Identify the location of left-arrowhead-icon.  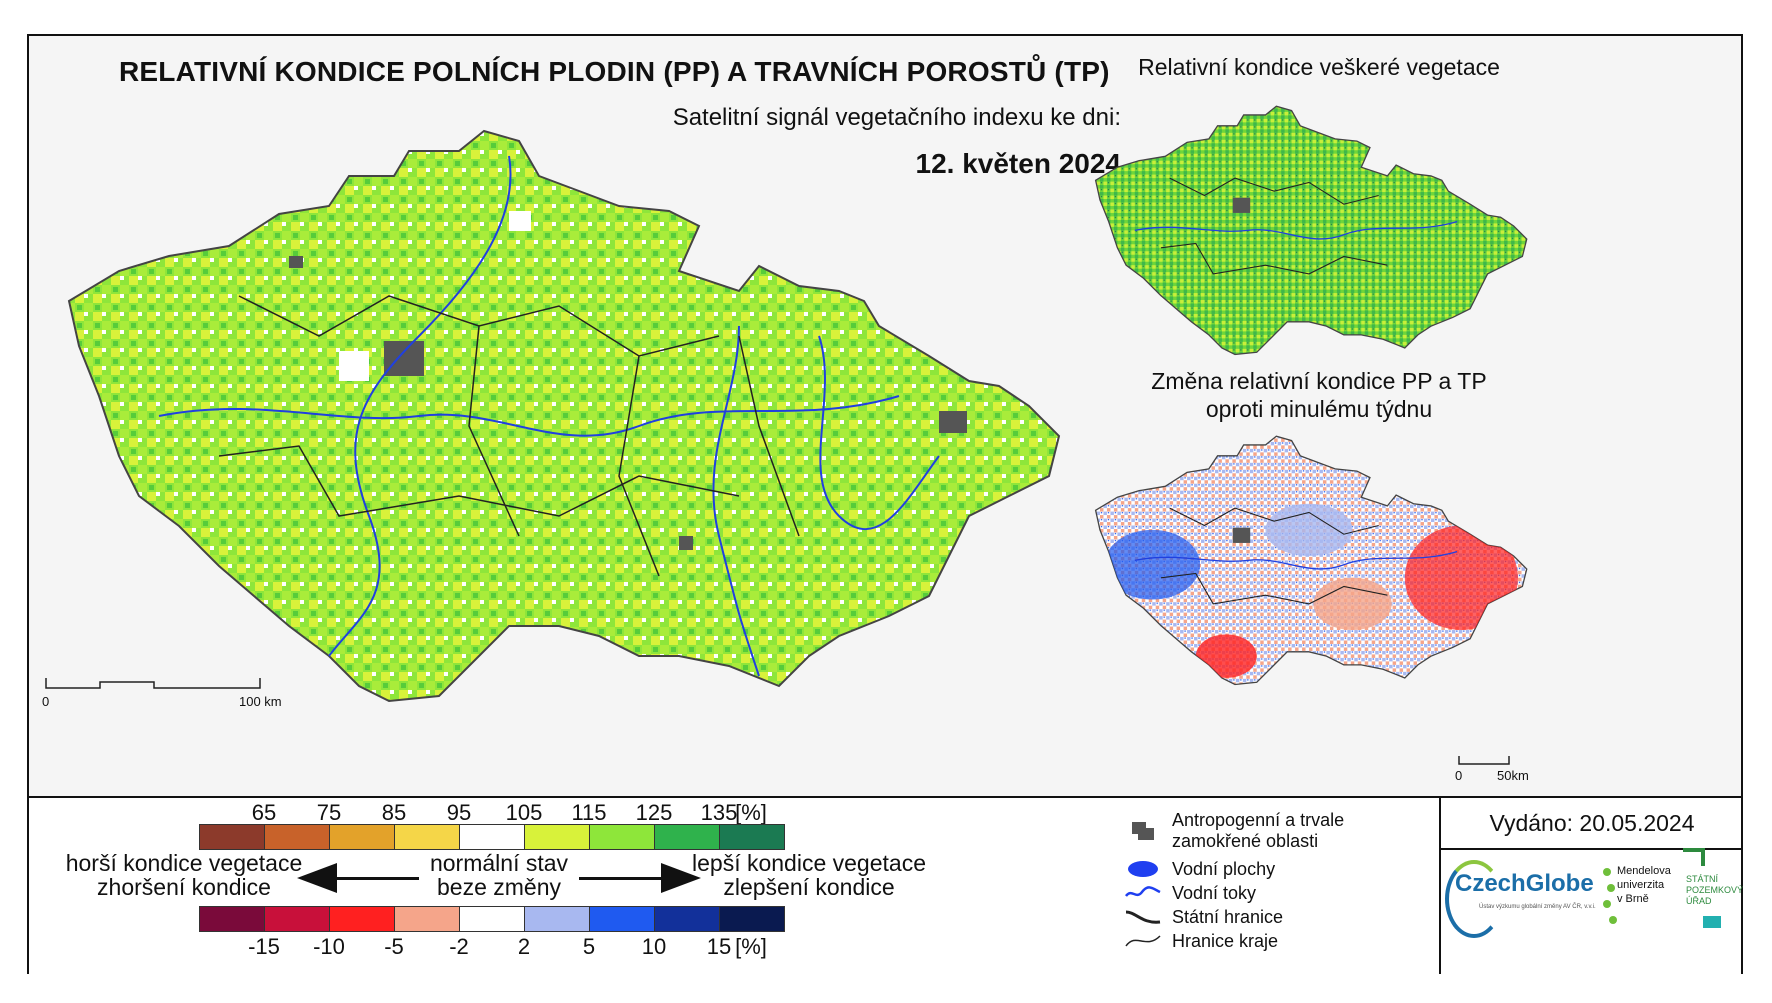
(317, 878).